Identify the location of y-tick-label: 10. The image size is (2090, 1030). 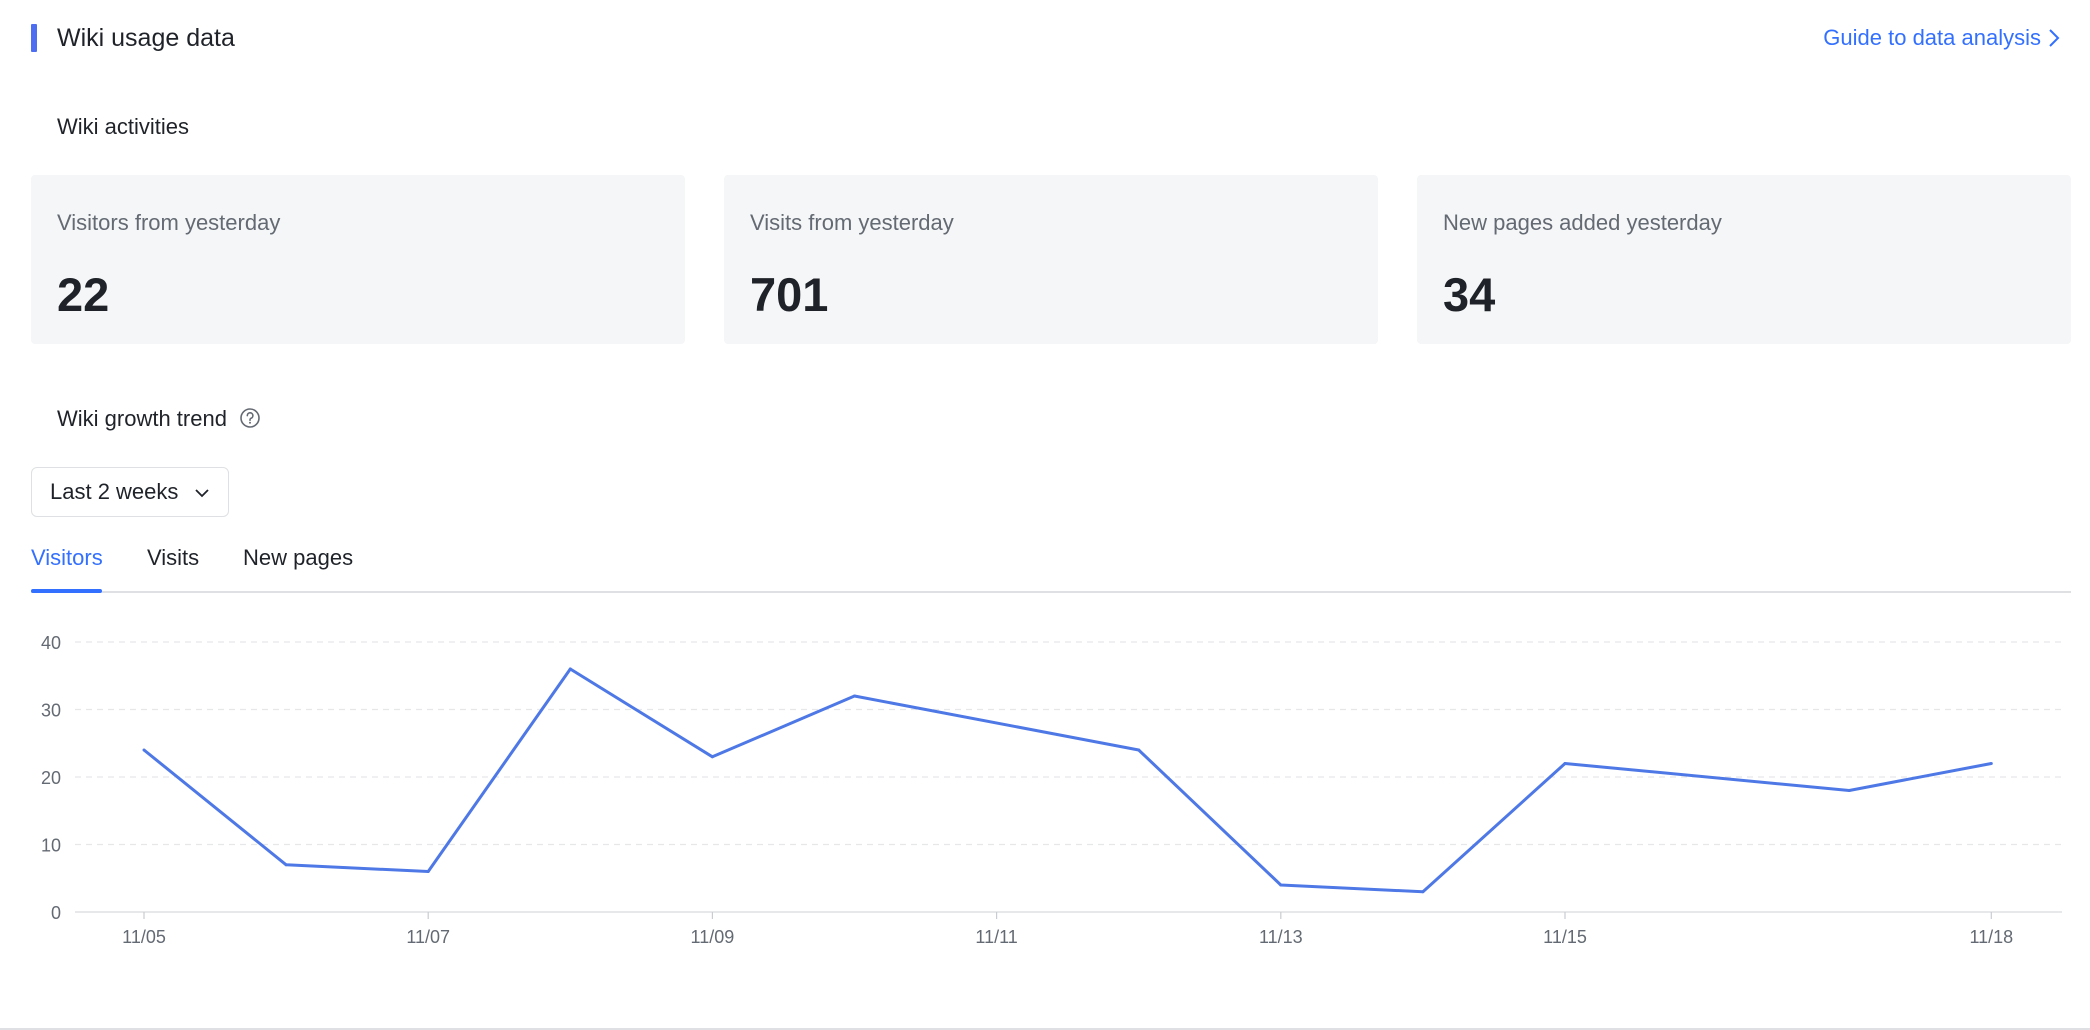
(51, 846).